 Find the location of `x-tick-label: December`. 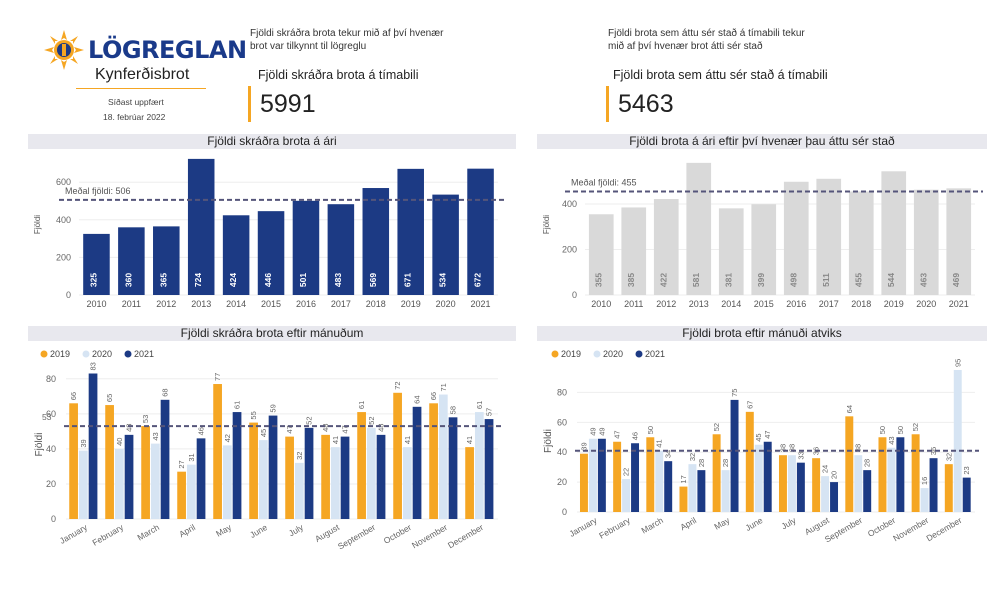

x-tick-label: December is located at coordinates (465, 536).